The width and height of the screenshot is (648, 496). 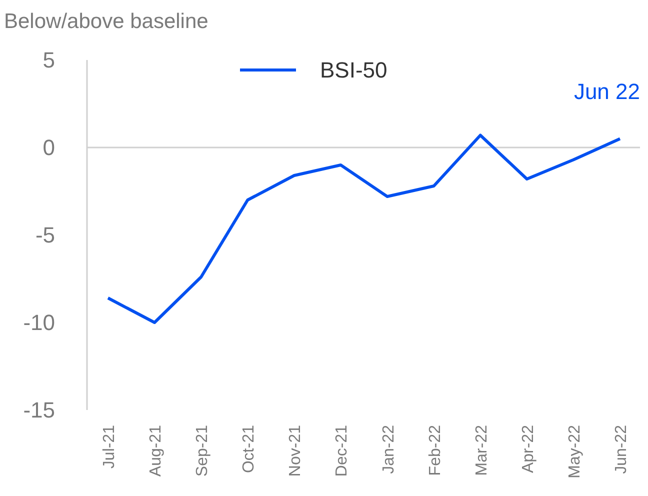 I want to click on x-tick-label: Jan-22, so click(x=389, y=449).